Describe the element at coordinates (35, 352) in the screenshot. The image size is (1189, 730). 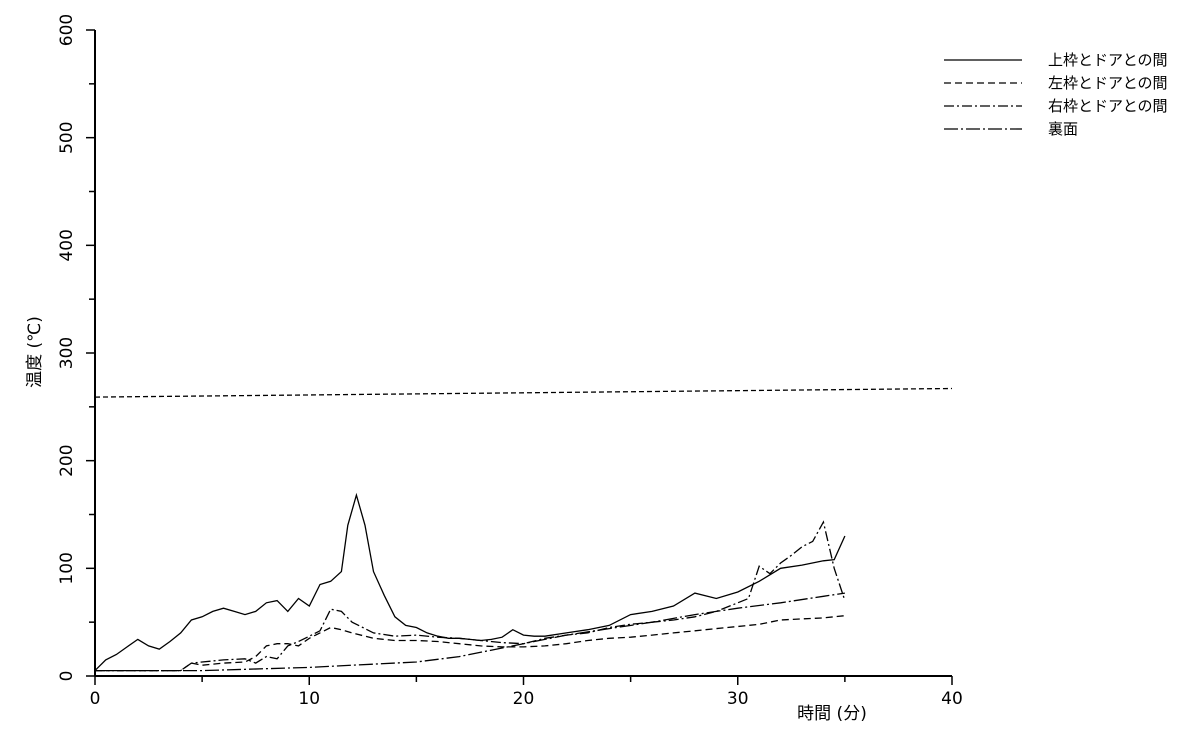
I see `y-axis-title: 温度 (℃)` at that location.